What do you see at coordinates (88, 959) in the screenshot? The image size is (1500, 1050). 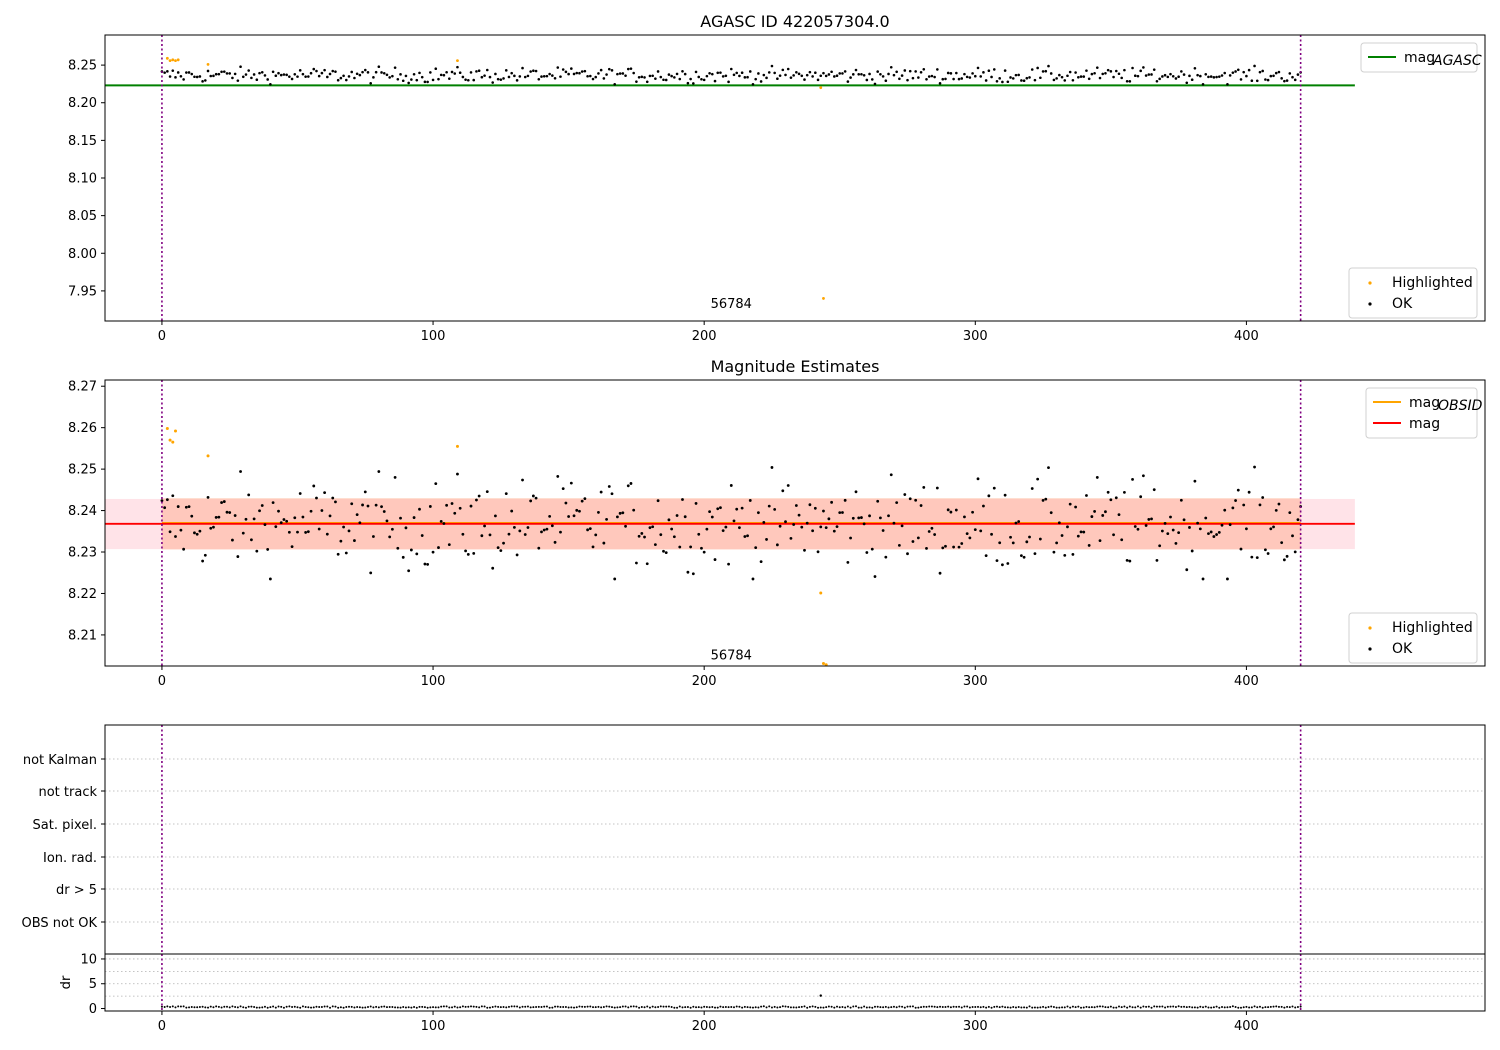 I see `y-tick-label: 10` at bounding box center [88, 959].